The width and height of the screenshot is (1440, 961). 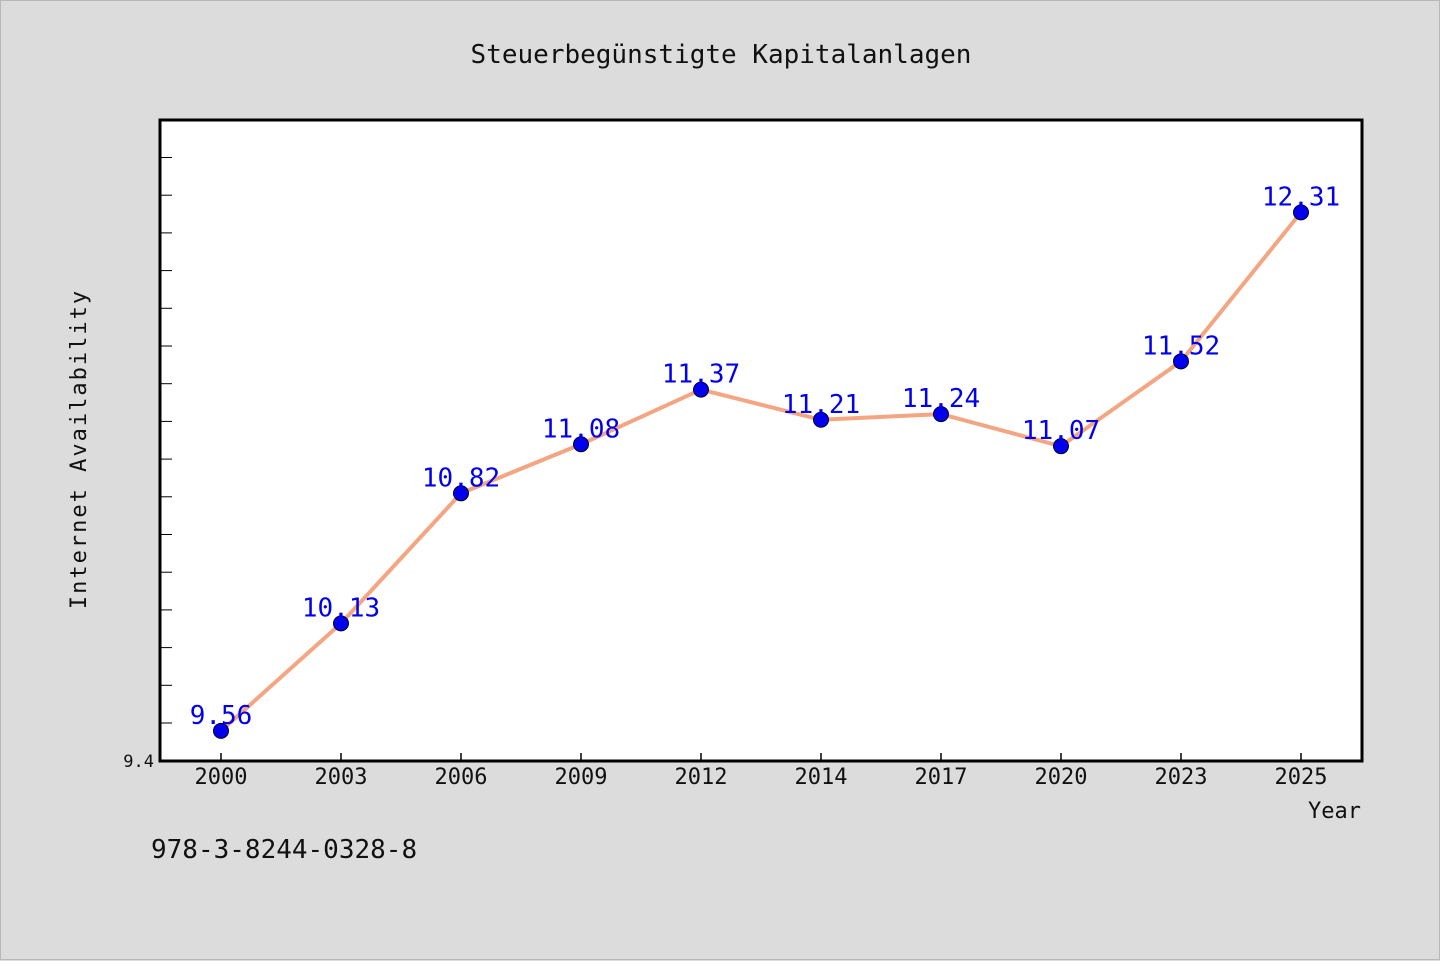 I want to click on x-tick-label: 2017, so click(x=941, y=777).